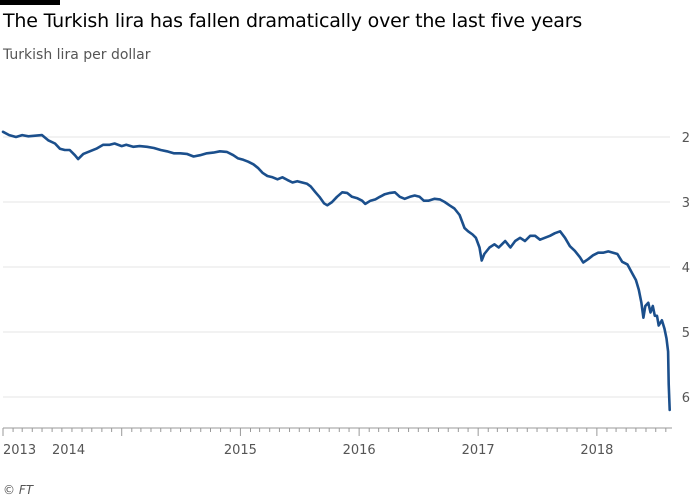  What do you see at coordinates (68, 450) in the screenshot?
I see `x-tick-label: 2014` at bounding box center [68, 450].